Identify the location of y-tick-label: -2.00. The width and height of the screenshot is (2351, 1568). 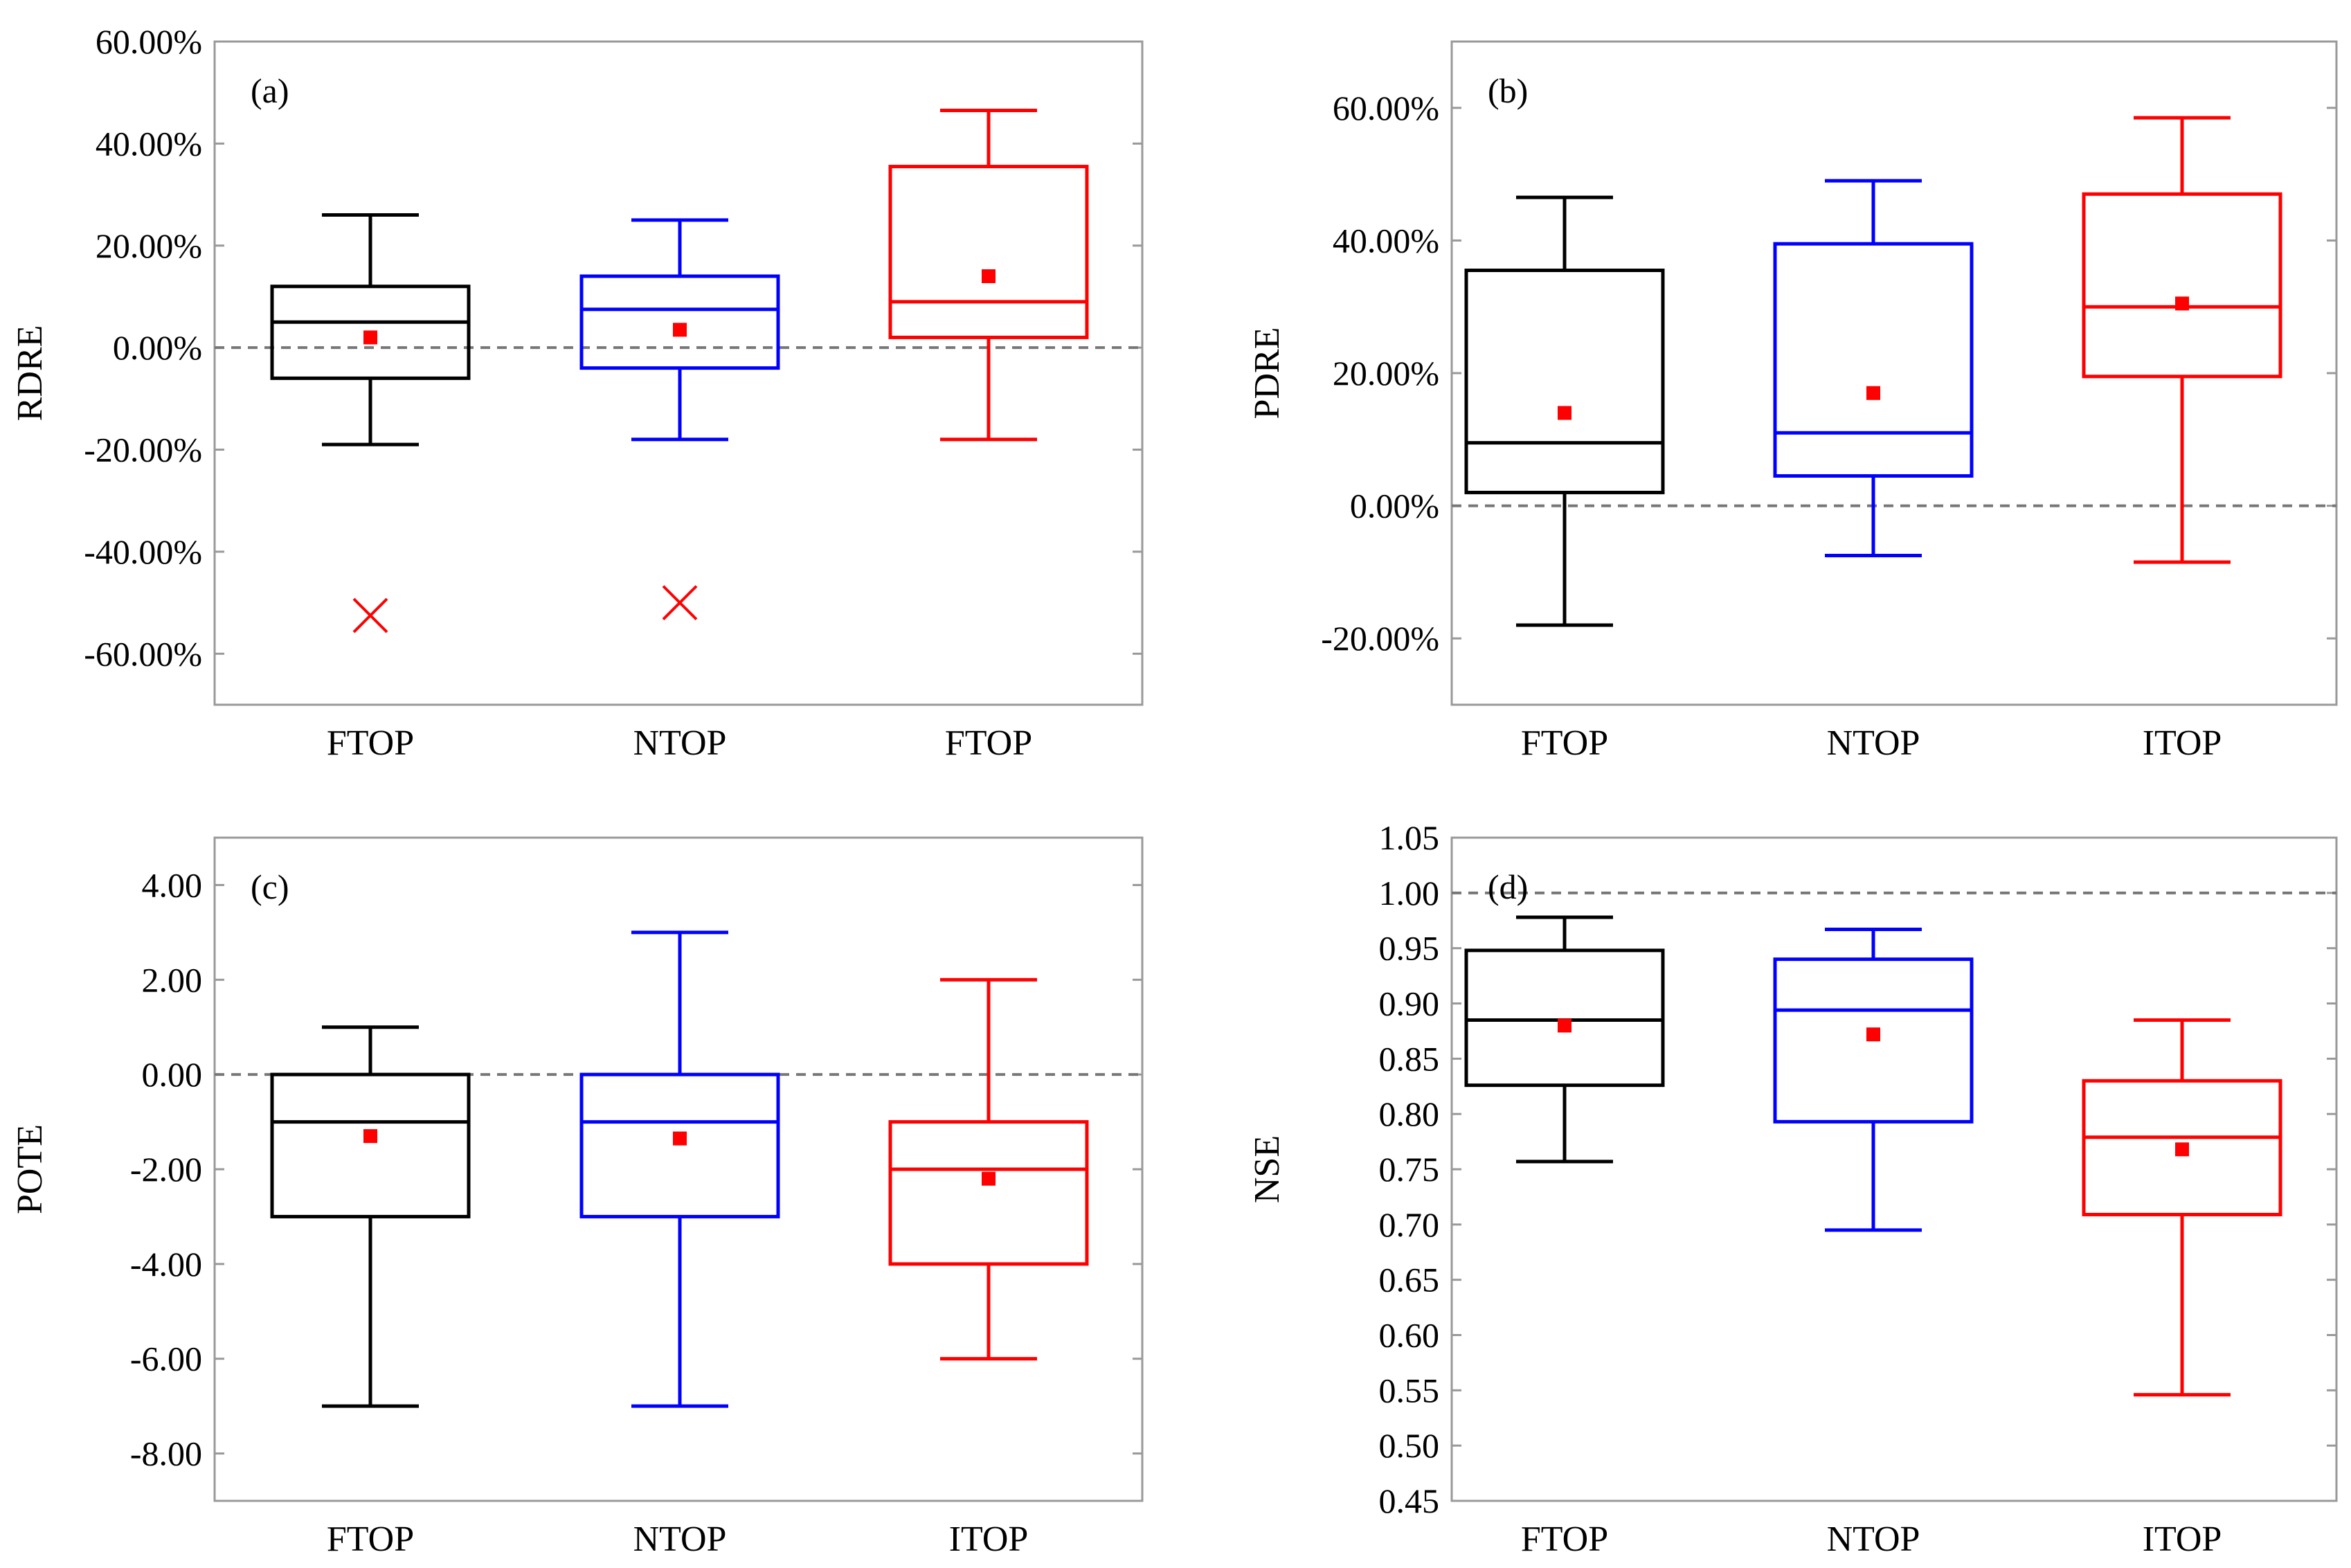
(166, 1169).